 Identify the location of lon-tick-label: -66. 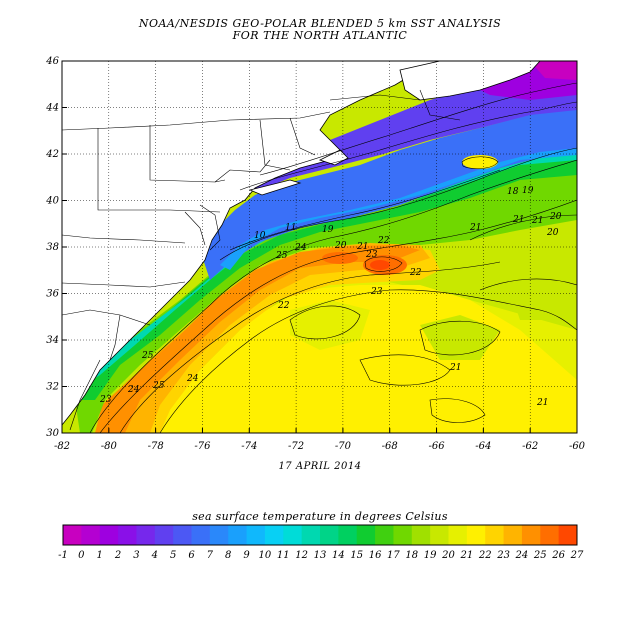
(436, 446).